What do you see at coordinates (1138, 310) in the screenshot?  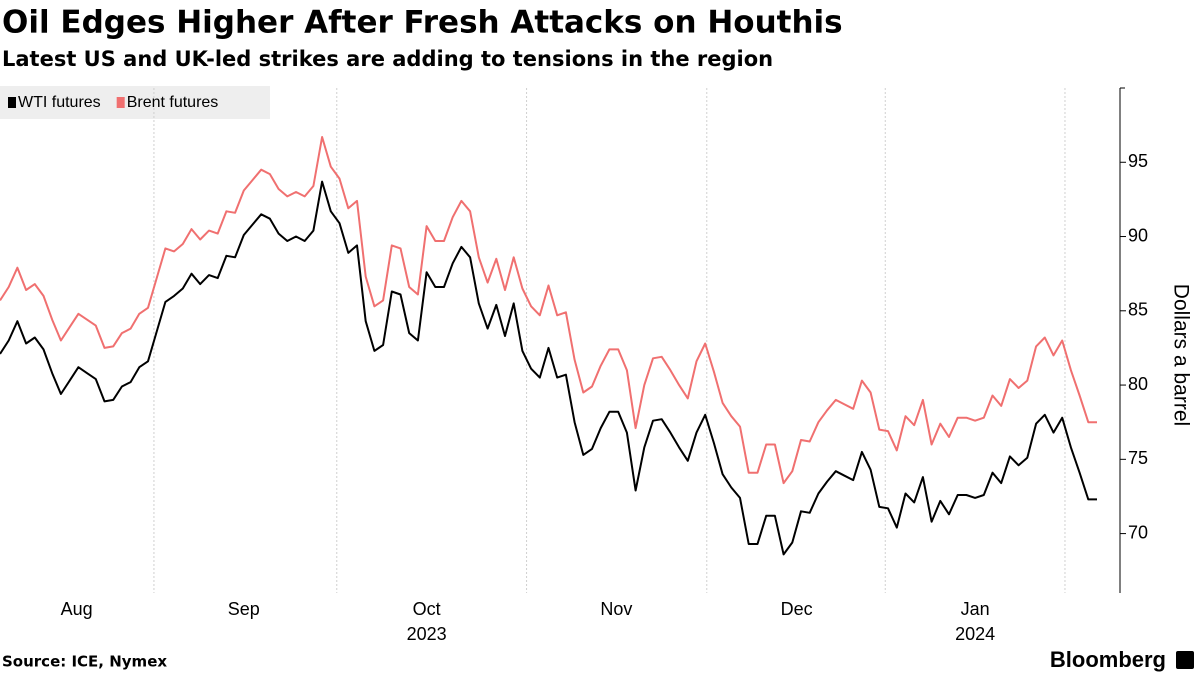 I see `y-tick-label: 85` at bounding box center [1138, 310].